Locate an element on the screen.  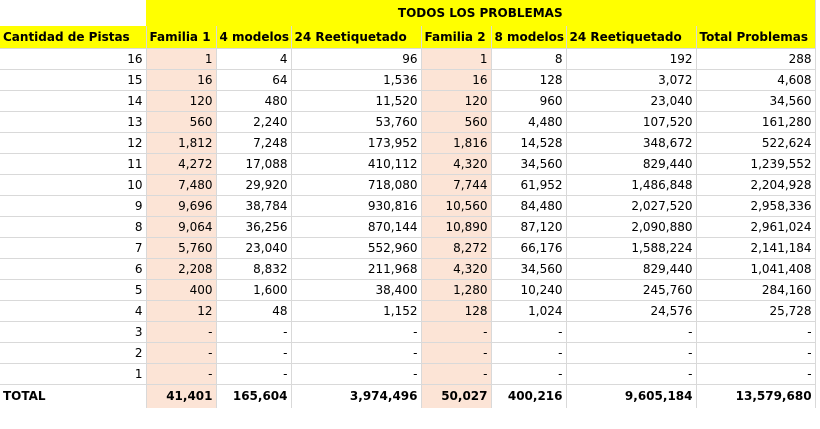
cell-4-modelos: 29,920 is located at coordinates (254, 185).